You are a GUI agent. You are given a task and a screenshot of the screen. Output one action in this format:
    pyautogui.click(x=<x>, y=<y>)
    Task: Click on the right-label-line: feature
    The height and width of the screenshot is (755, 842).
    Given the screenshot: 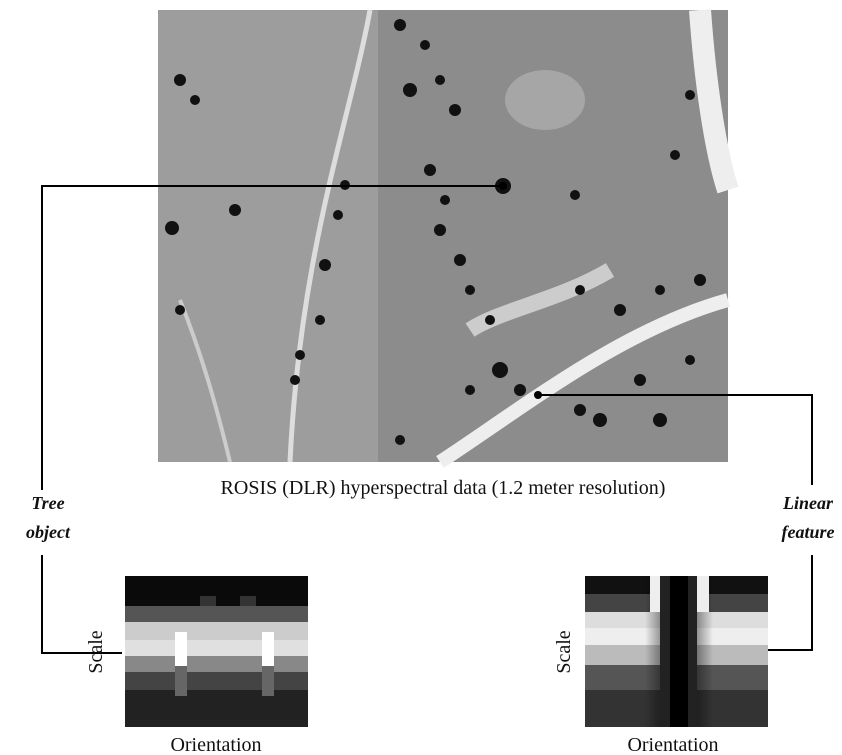 What is the action you would take?
    pyautogui.click(x=808, y=532)
    